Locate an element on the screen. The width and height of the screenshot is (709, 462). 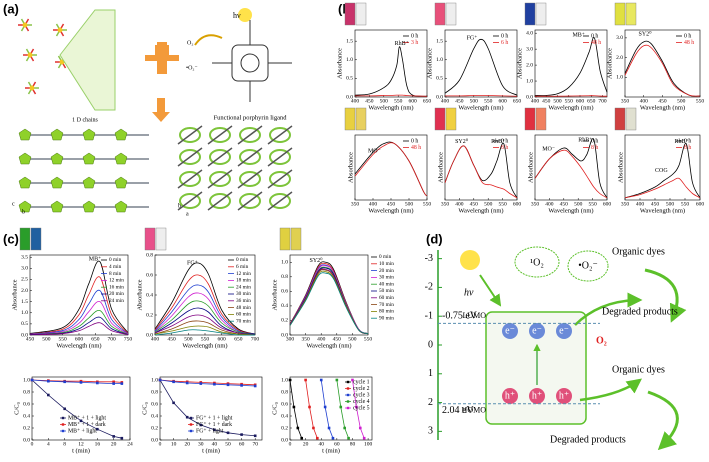
y-tick-label: 0.4 is located at coordinates (284, 306).